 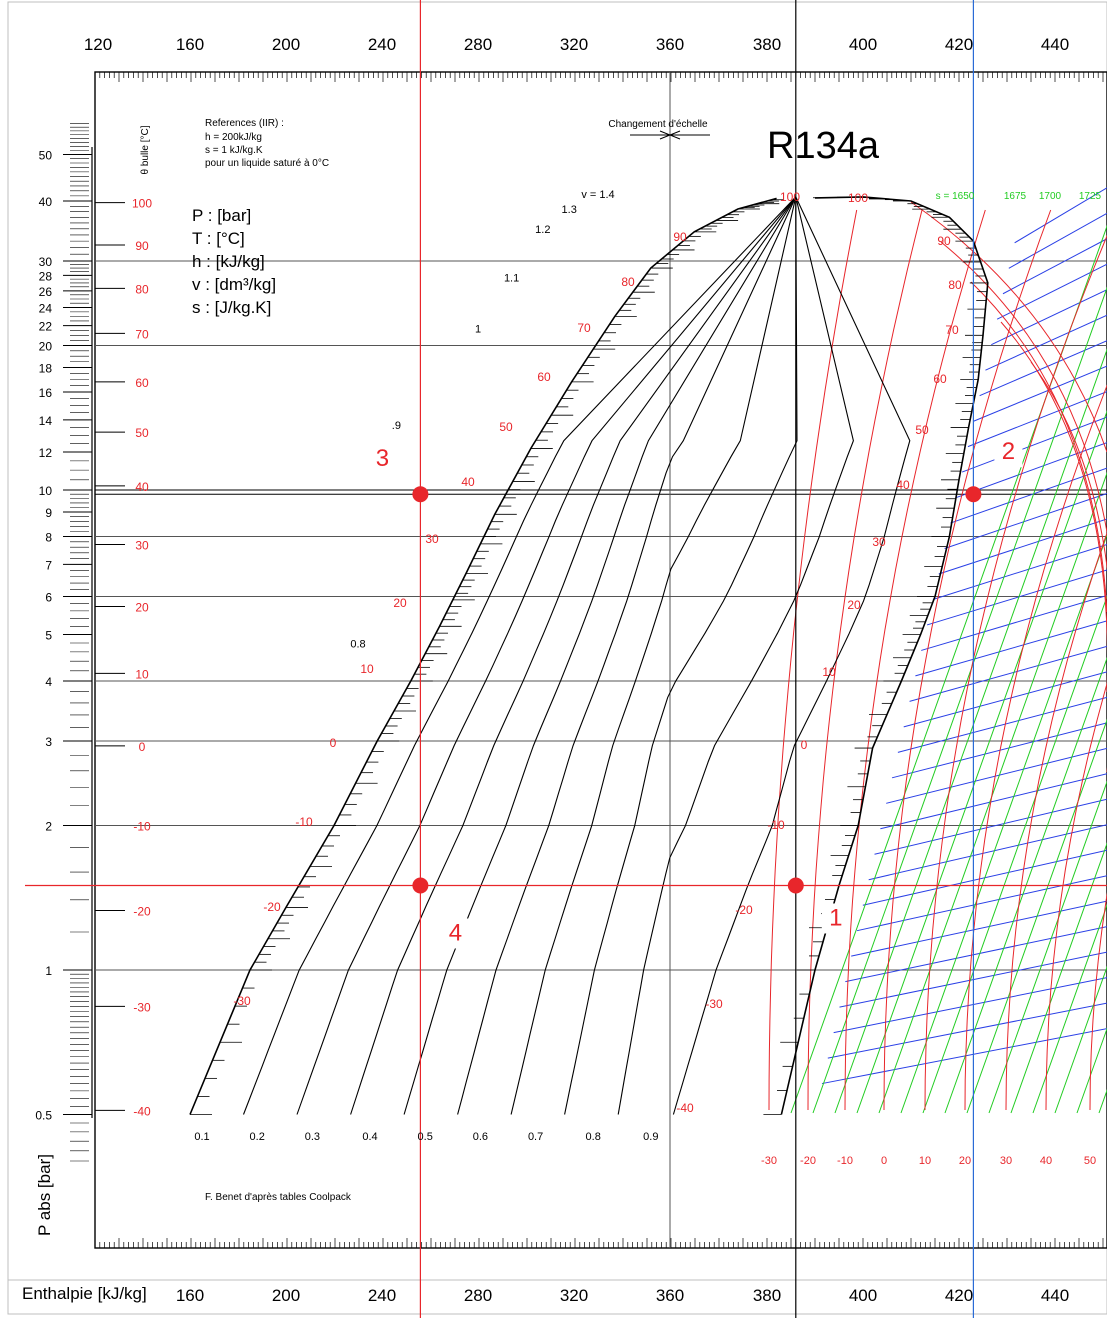 I want to click on y-tick-label: 50, so click(x=46, y=155).